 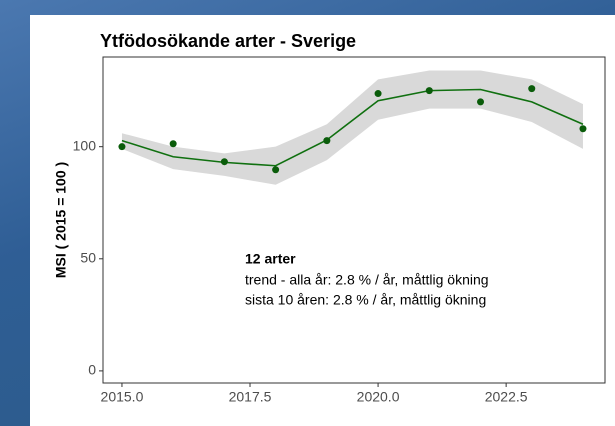 What do you see at coordinates (506, 397) in the screenshot?
I see `x-tick-label: 2022.5` at bounding box center [506, 397].